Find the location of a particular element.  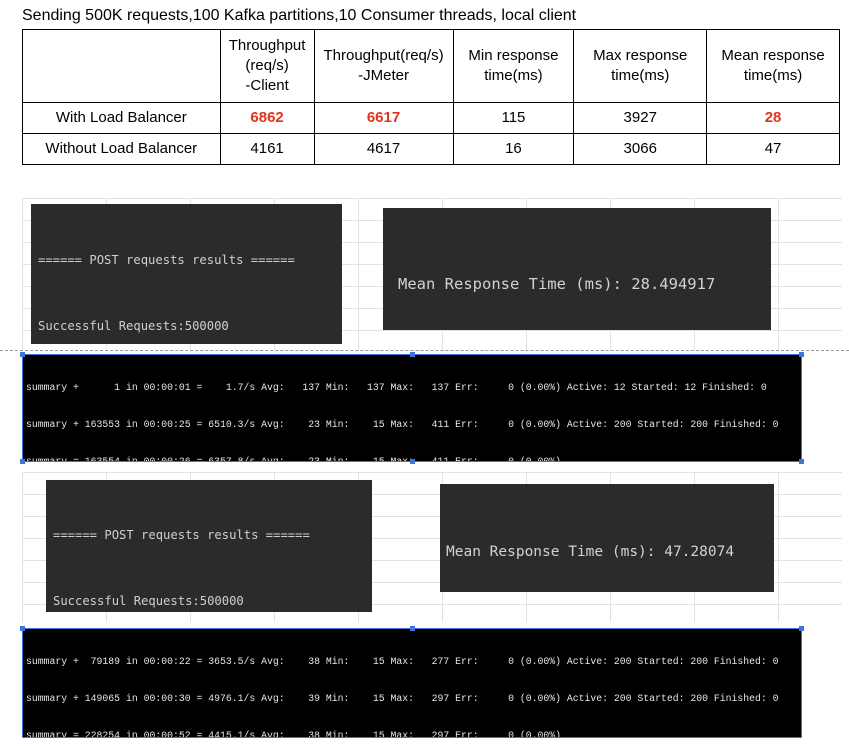

cell-min-response: 115 is located at coordinates (513, 118).